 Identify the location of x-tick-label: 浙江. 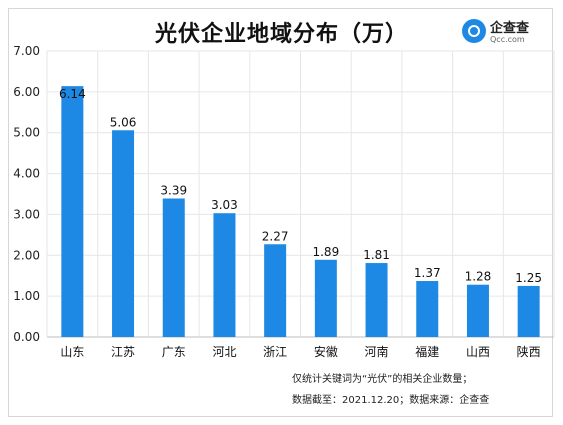
(275, 352).